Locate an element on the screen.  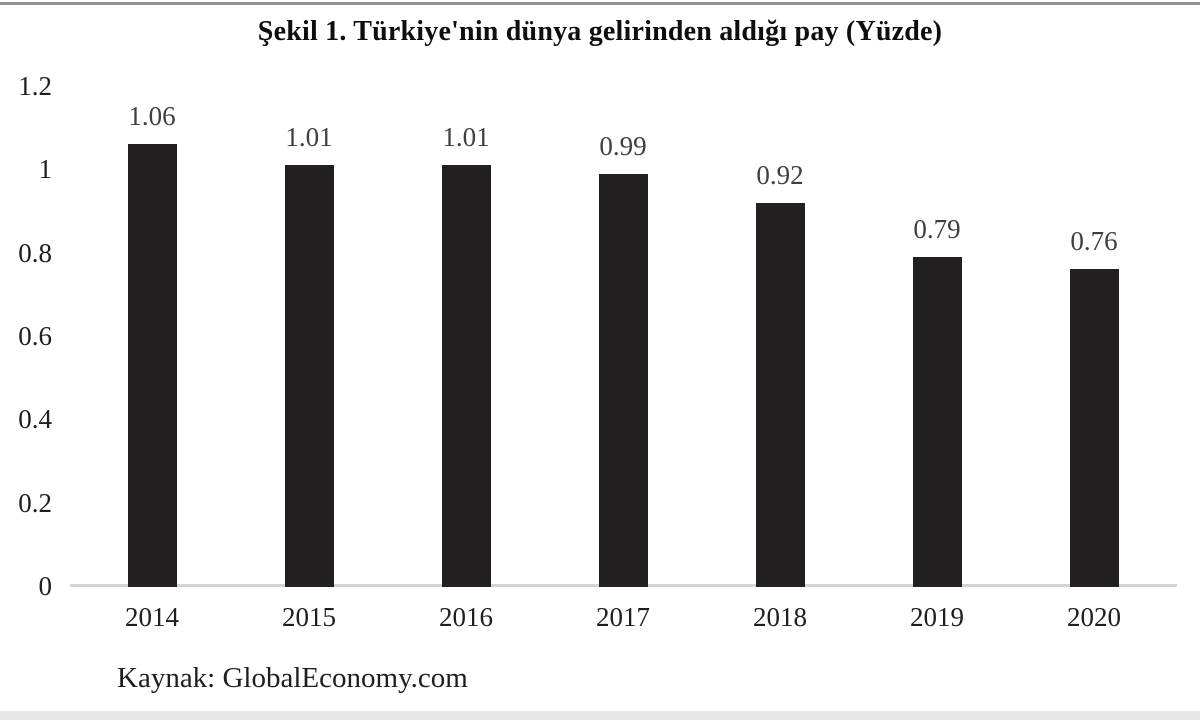
bar-2016 is located at coordinates (466, 376).